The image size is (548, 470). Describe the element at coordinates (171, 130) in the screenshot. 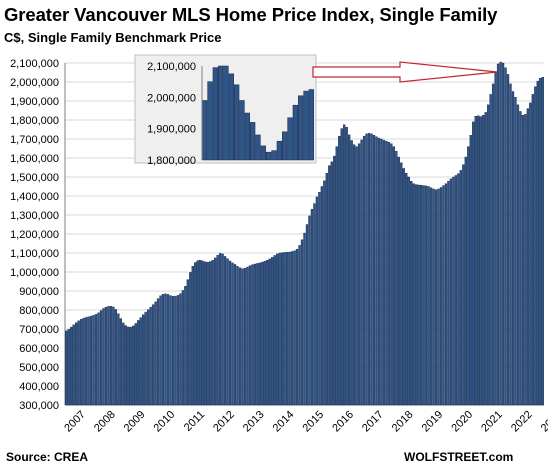

I see `inset-y-tick-label: 1,900,000` at that location.